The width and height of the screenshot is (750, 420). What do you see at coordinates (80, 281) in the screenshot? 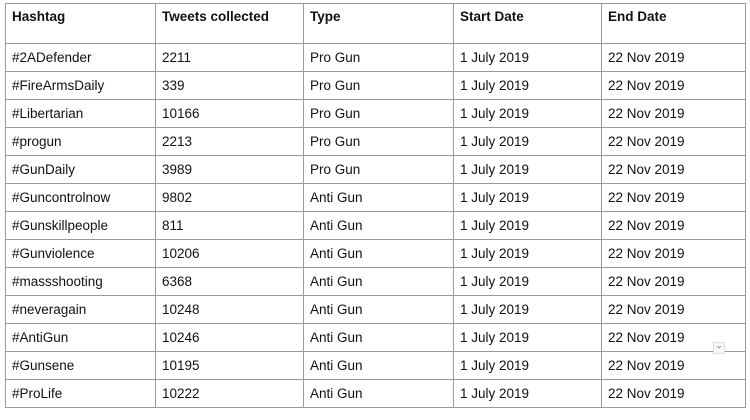
I see `cell-hashtag: #massshooting` at bounding box center [80, 281].